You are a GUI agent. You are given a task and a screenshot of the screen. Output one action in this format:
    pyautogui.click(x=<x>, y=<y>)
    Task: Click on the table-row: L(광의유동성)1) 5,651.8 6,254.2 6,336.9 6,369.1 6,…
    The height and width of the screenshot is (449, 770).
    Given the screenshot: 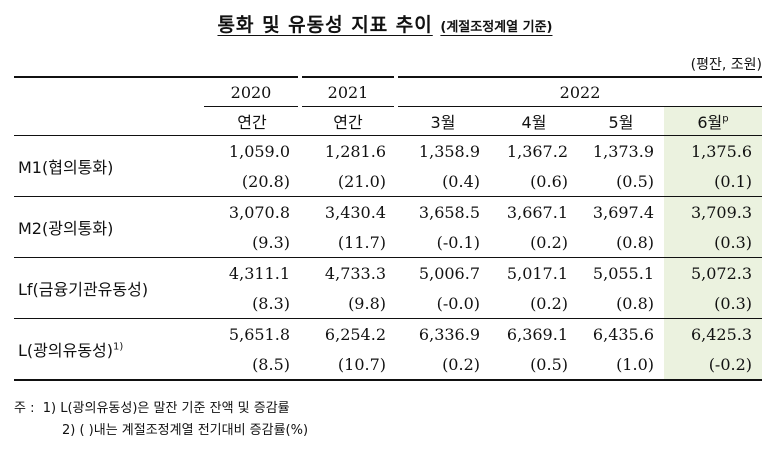 What is the action you would take?
    pyautogui.click(x=388, y=349)
    